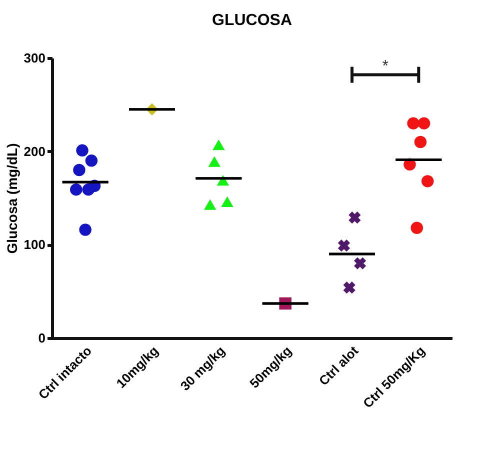 The width and height of the screenshot is (501, 459). Describe the element at coordinates (42, 338) in the screenshot. I see `y-tick-label: 0` at that location.